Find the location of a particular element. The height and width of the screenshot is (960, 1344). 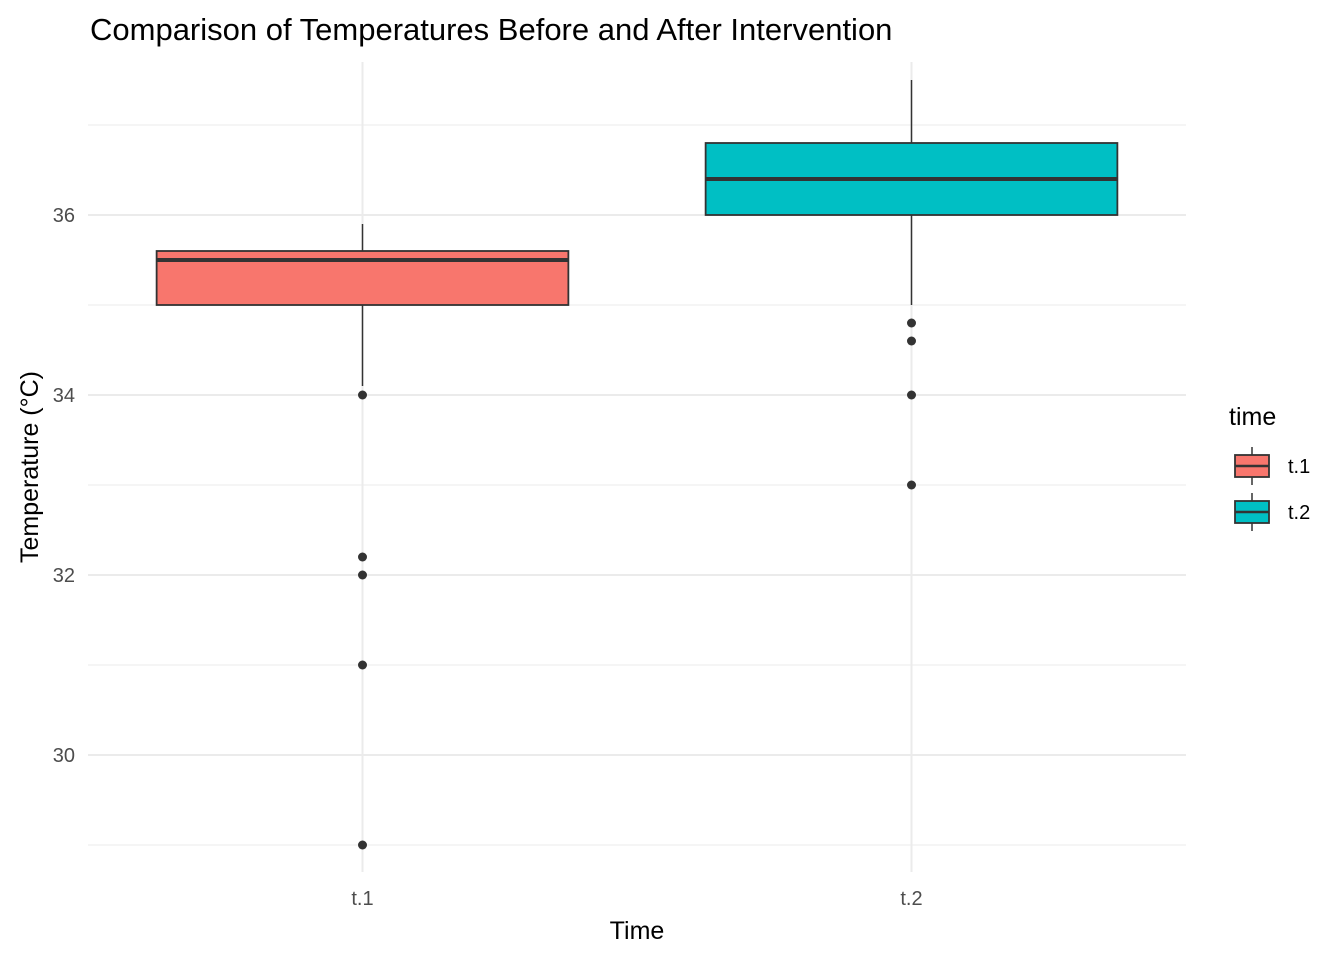

y-tick-label: 32 is located at coordinates (64, 576).